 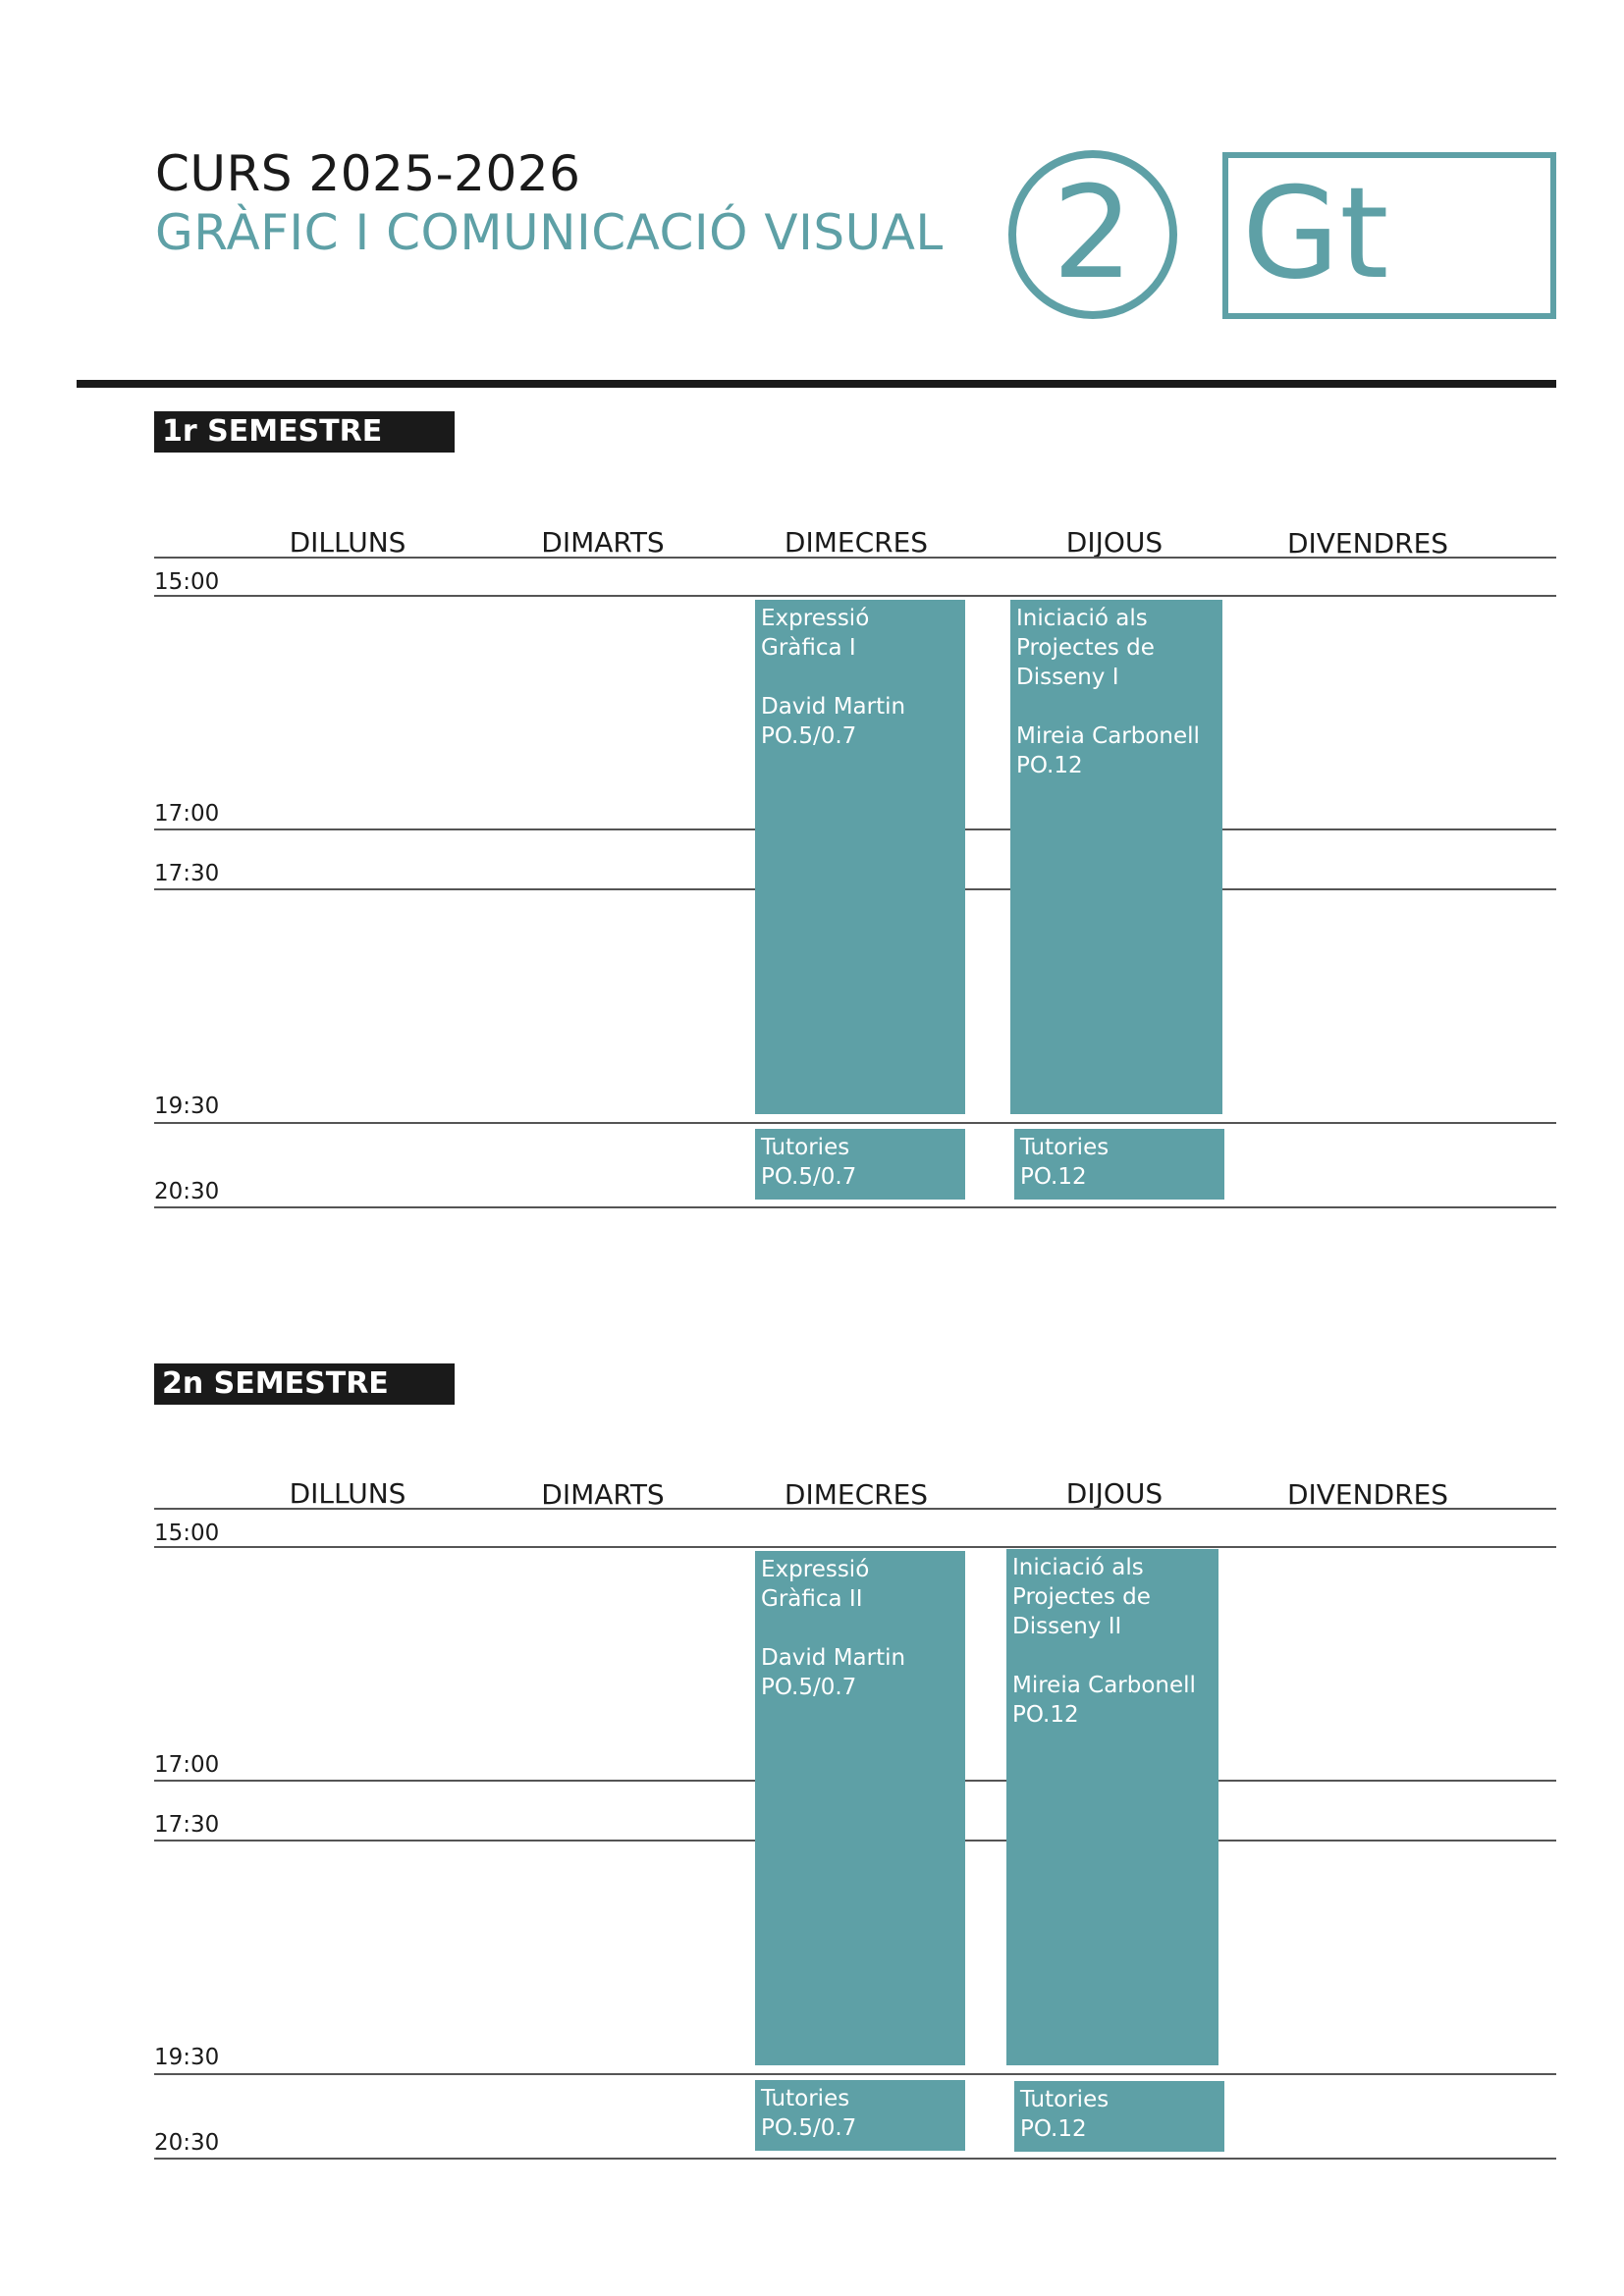 I want to click on group-code: Gt, so click(x=1315, y=234).